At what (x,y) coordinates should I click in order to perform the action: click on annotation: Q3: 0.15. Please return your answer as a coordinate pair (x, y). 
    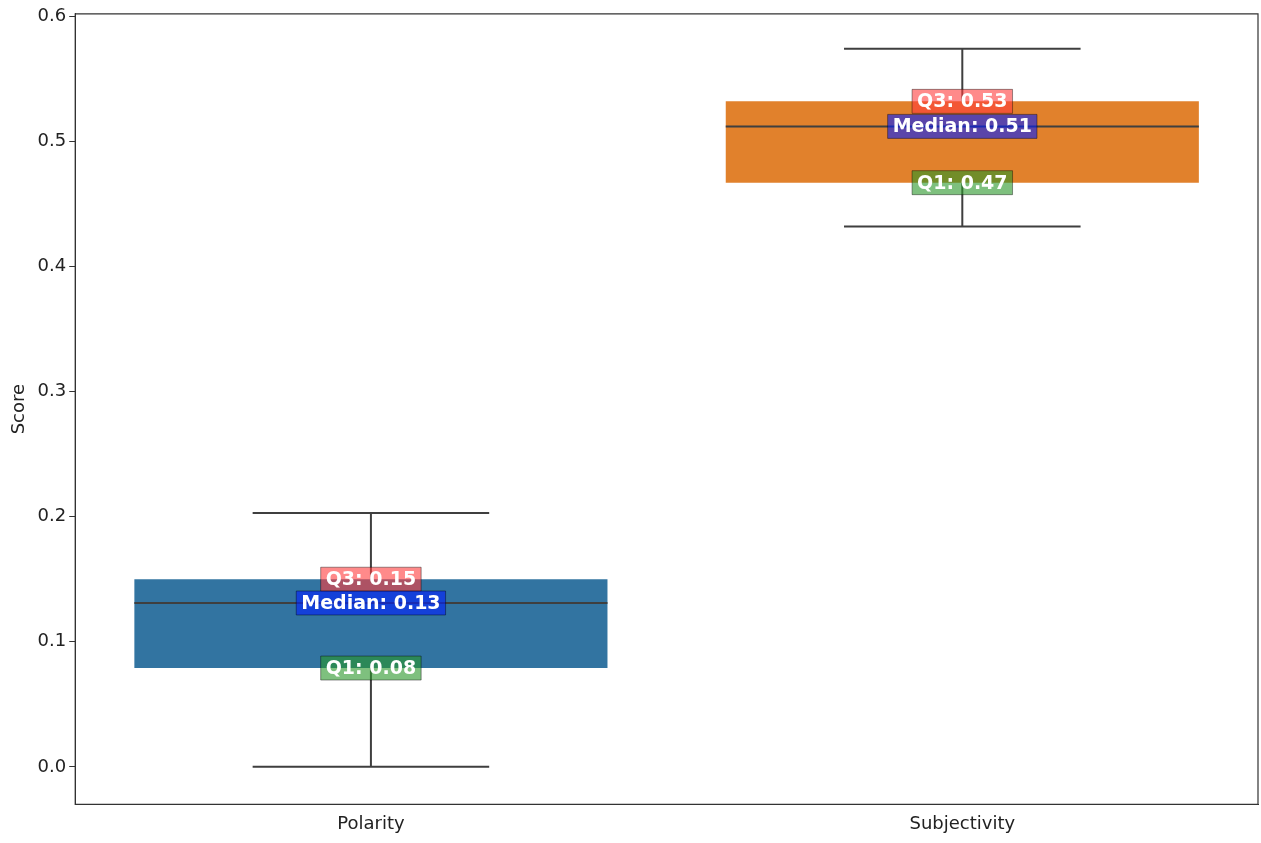
    Looking at the image, I should click on (371, 578).